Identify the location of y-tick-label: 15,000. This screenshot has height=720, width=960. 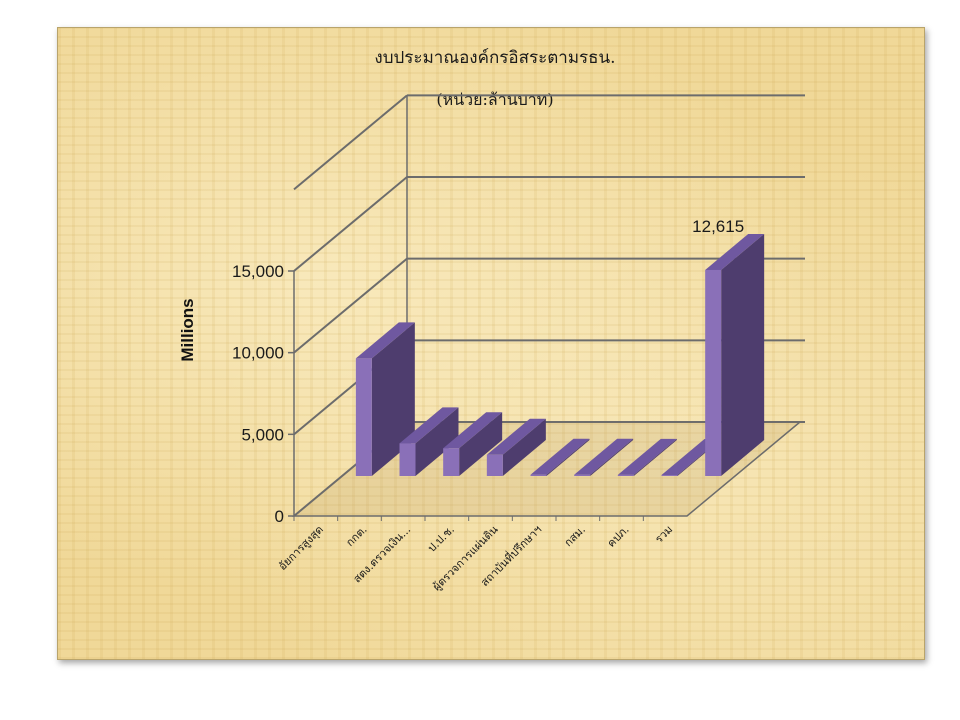
(258, 271).